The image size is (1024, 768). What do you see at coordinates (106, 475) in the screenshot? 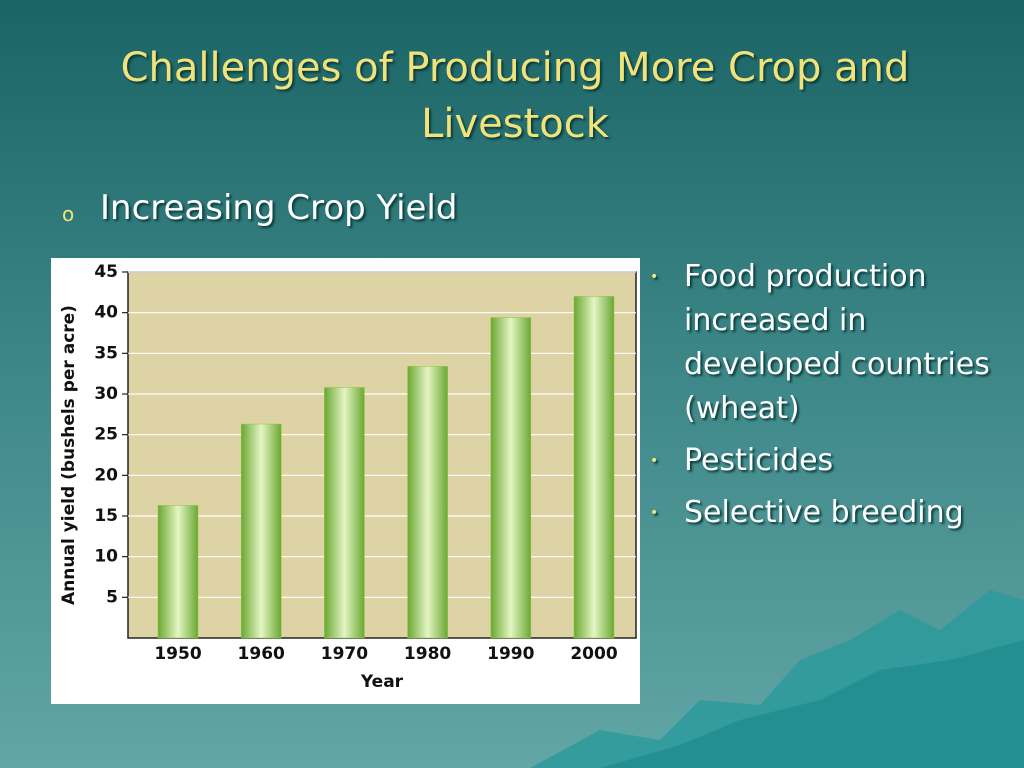
I see `y-tick-label: 20` at bounding box center [106, 475].